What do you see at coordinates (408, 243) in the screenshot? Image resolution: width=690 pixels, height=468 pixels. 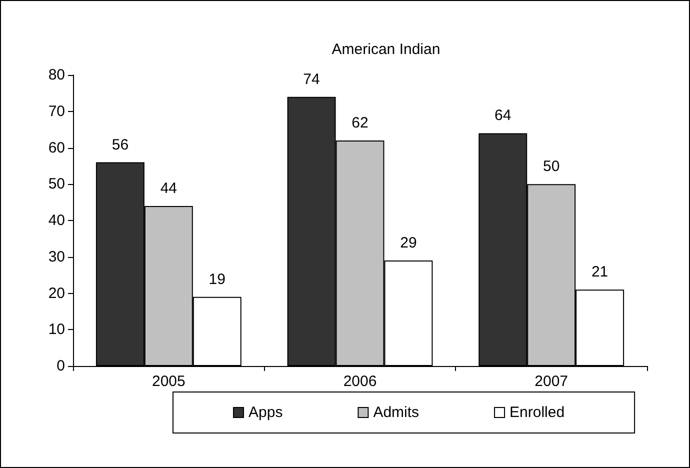 I see `data-label: 29` at bounding box center [408, 243].